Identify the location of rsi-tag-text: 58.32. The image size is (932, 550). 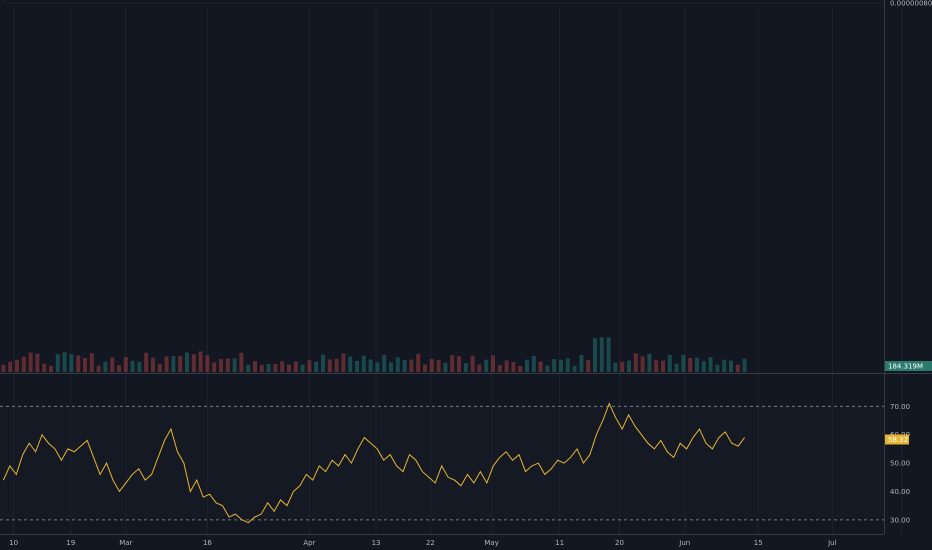
(898, 440).